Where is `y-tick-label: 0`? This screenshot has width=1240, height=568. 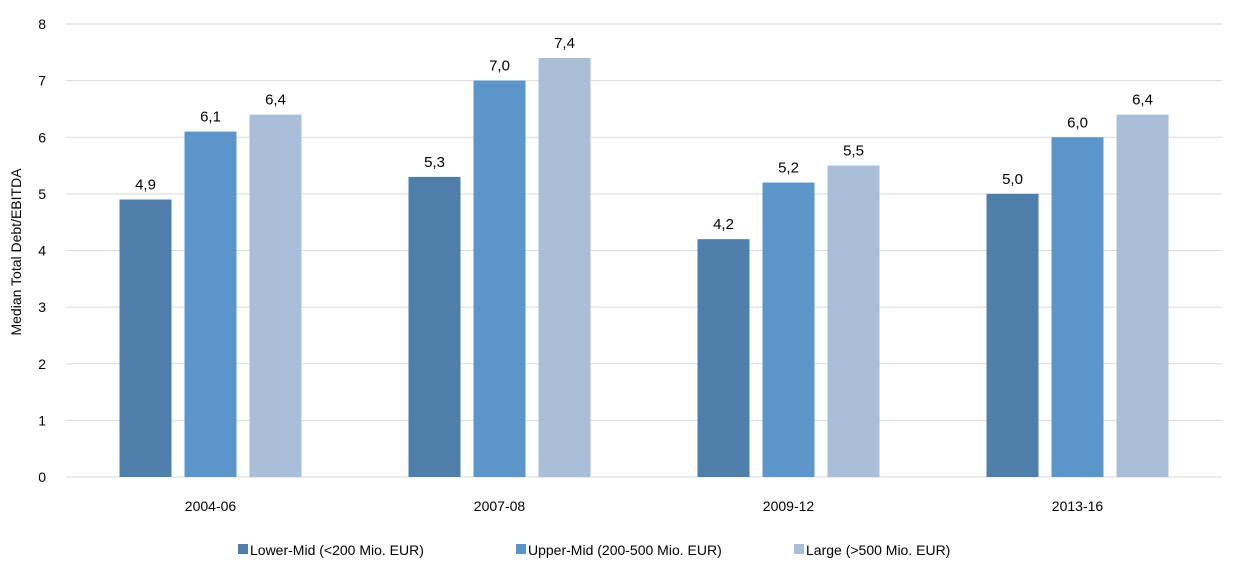
y-tick-label: 0 is located at coordinates (42, 477).